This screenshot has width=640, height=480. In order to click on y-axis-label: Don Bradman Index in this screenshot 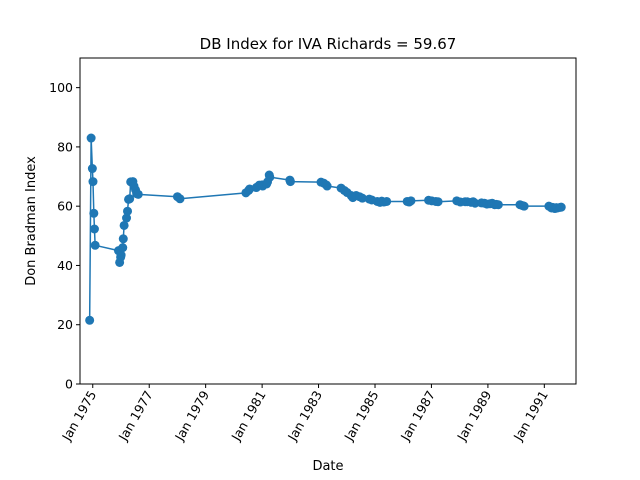, I will do `click(31, 221)`.